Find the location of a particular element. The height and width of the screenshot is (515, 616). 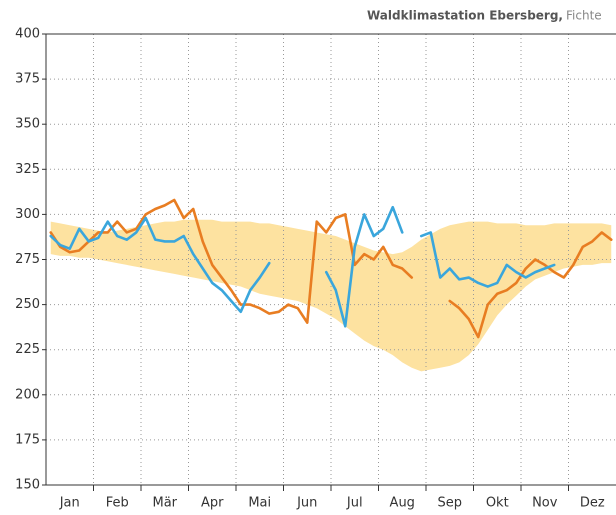

x-tick-label: Mai is located at coordinates (259, 503).